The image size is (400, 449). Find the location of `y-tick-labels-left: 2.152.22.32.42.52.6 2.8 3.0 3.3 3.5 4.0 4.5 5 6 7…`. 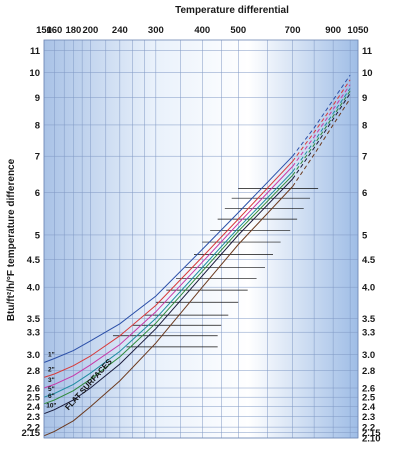

y-tick-labels-left: 2.152.22.32.42.52.6 2.8 3.0 3.3 3.5 4.0 4.5 5 6 7… is located at coordinates (31, 242).